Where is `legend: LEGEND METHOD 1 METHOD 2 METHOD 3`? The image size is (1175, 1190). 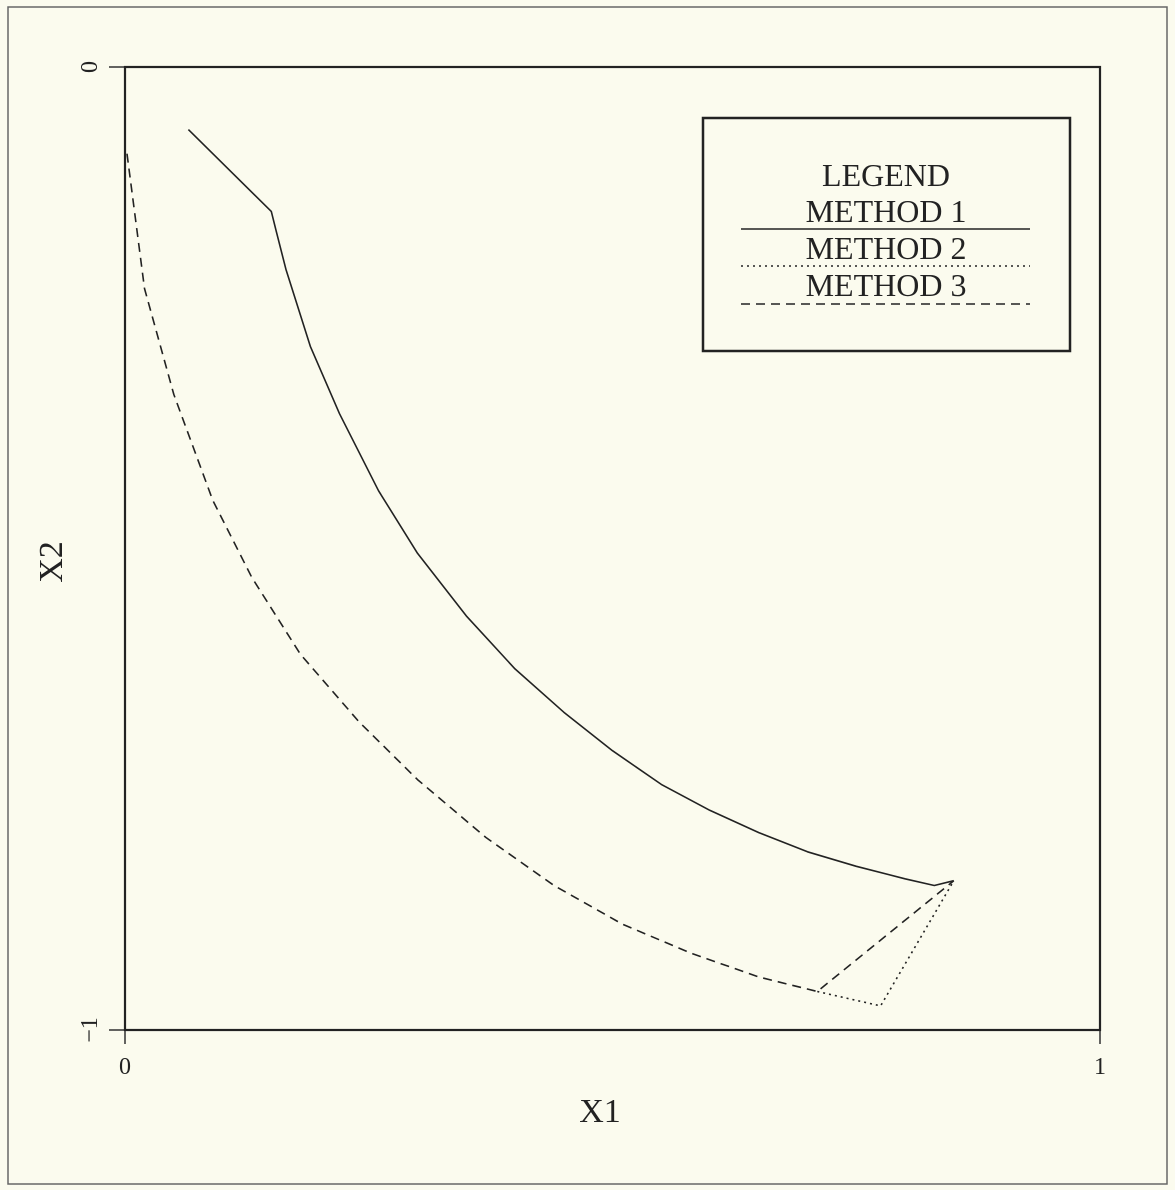
legend: LEGEND METHOD 1 METHOD 2 METHOD 3 is located at coordinates (886, 234).